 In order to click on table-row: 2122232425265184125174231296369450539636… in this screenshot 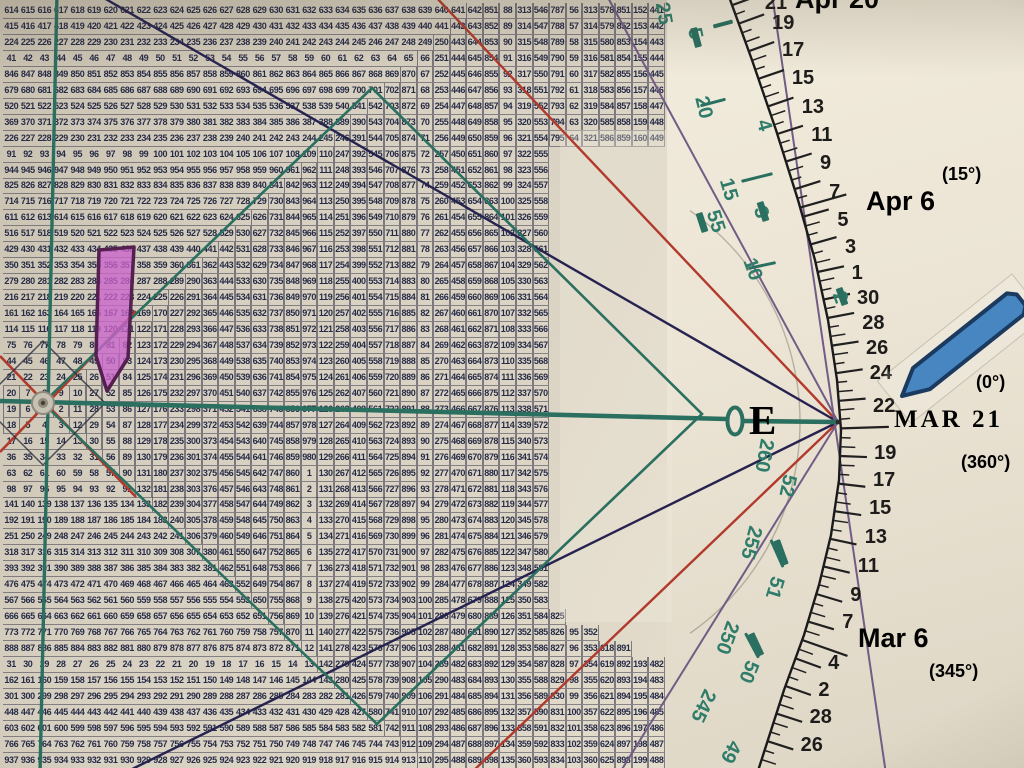, I will do `click(276, 377)`.